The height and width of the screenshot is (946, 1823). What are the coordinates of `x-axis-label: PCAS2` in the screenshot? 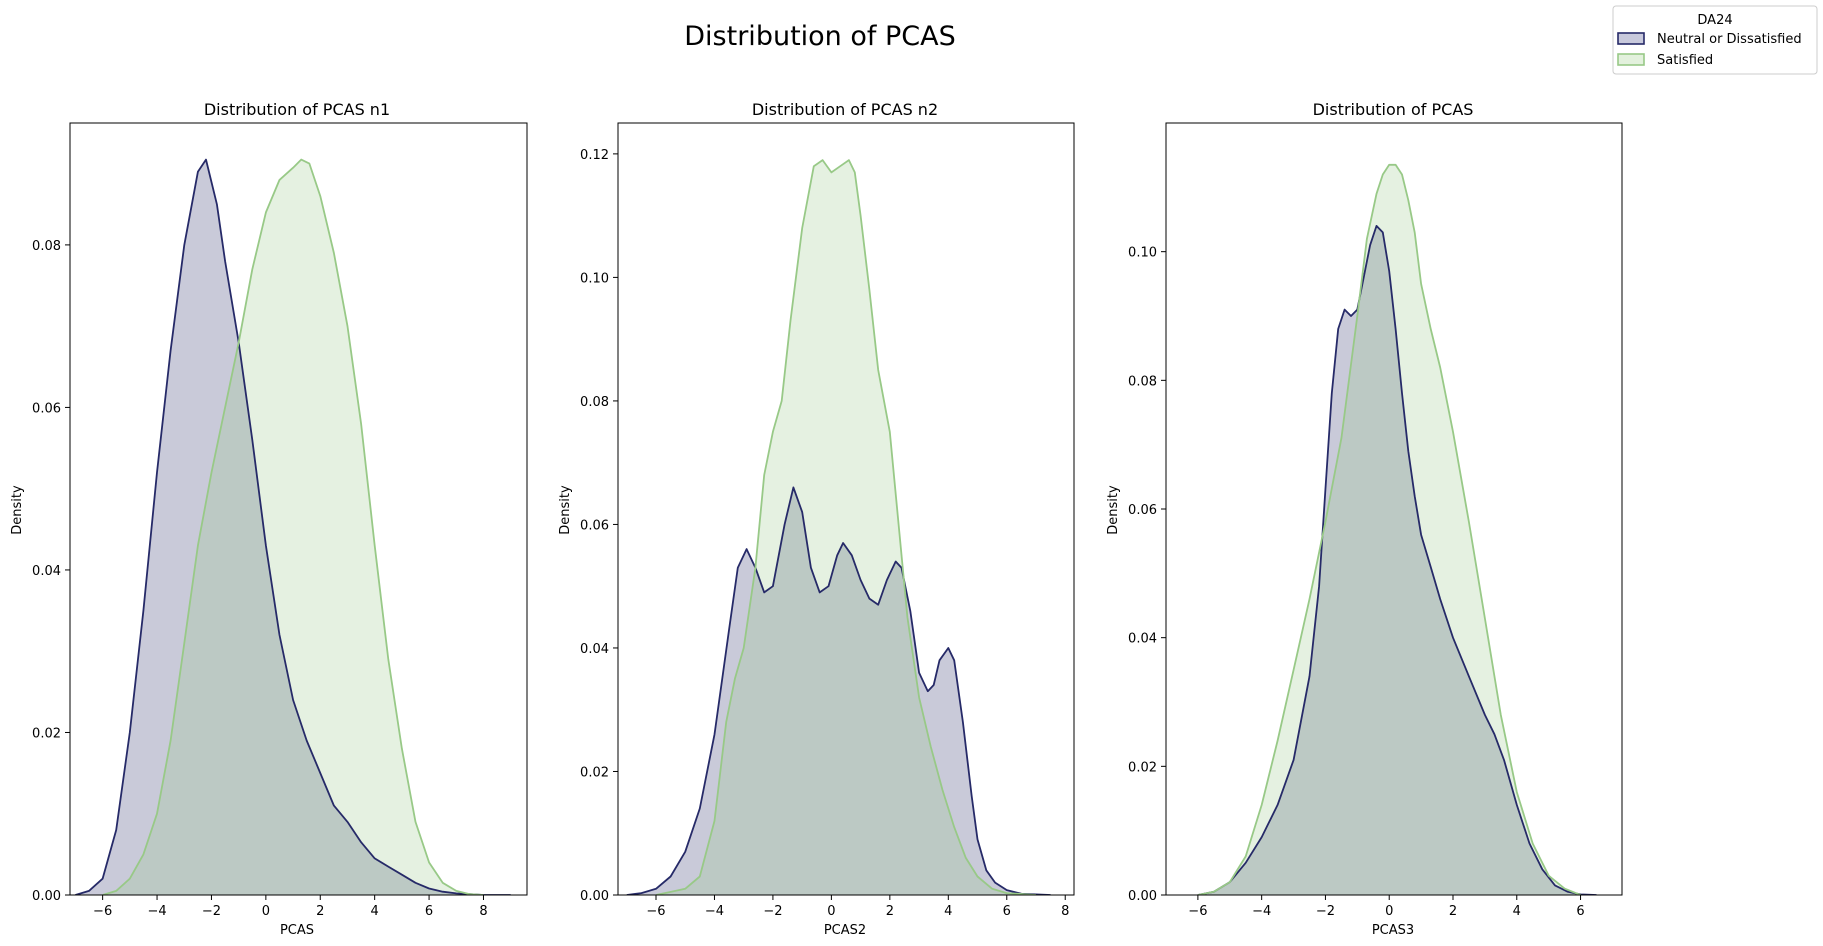 It's located at (845, 930).